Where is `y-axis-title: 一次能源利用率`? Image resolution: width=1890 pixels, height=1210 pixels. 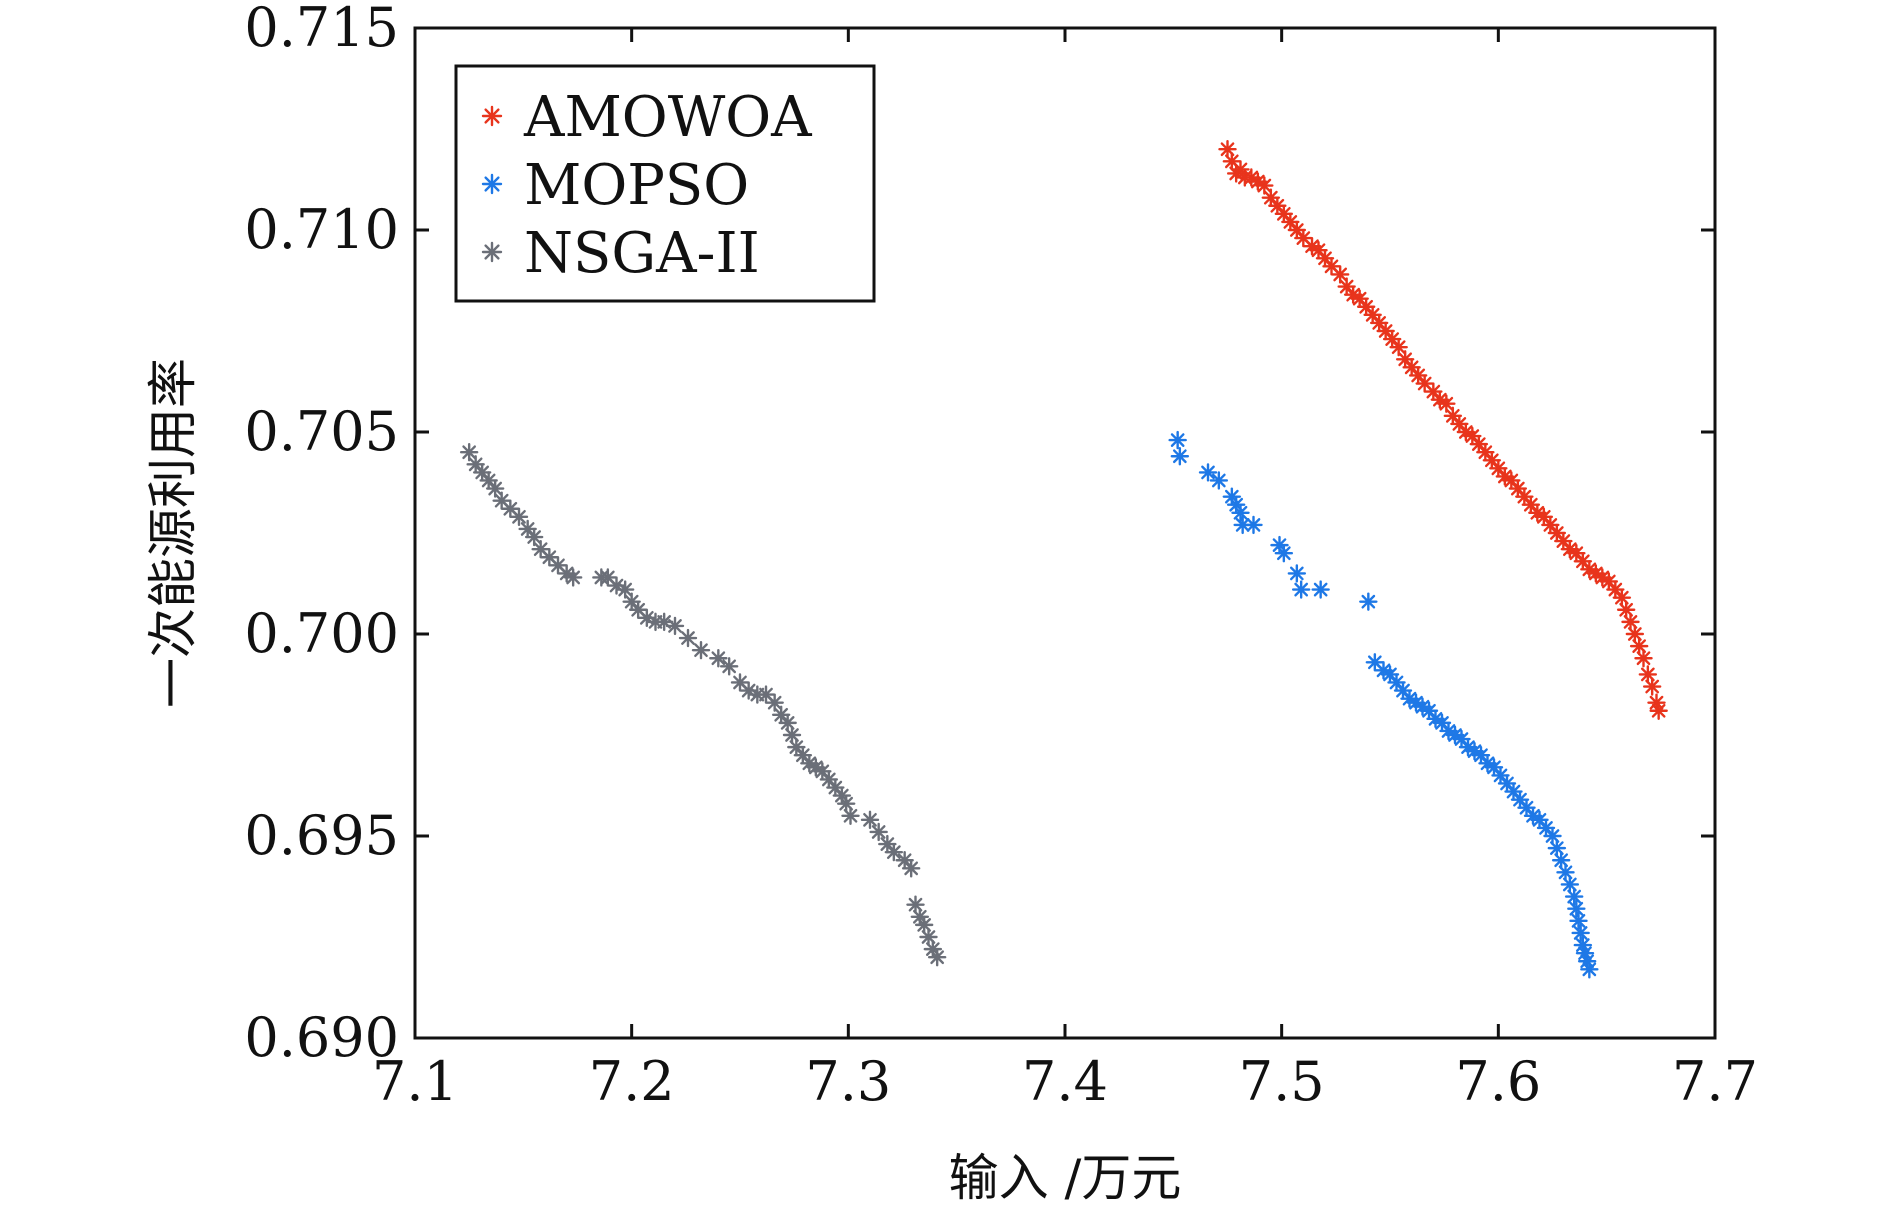 y-axis-title: 一次能源利用率 is located at coordinates (173, 533).